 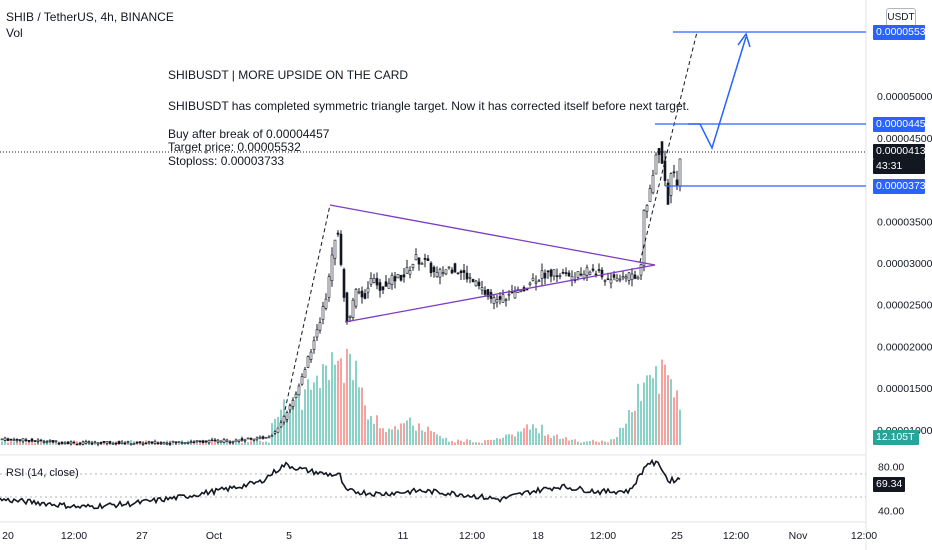 What do you see at coordinates (249, 134) in the screenshot?
I see `note-buy: Buy after break of 0.00004457` at bounding box center [249, 134].